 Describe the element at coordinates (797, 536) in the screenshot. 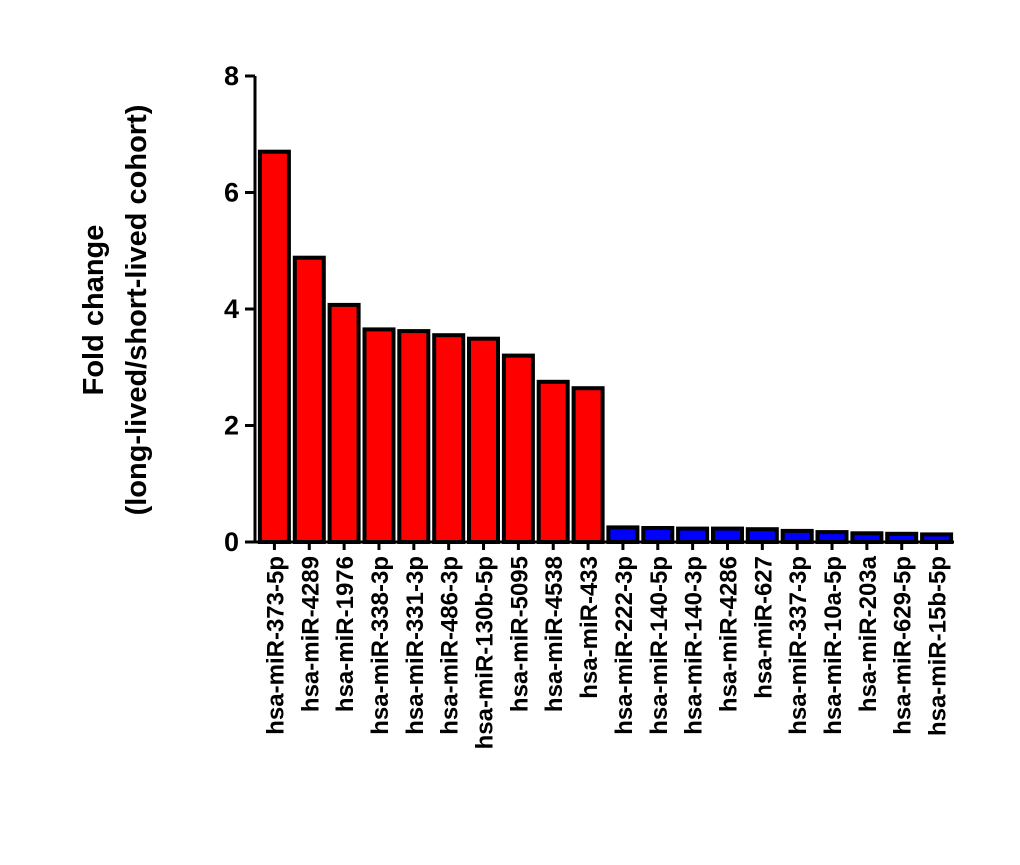

I see `bar-hsa-miR-337-3p` at that location.